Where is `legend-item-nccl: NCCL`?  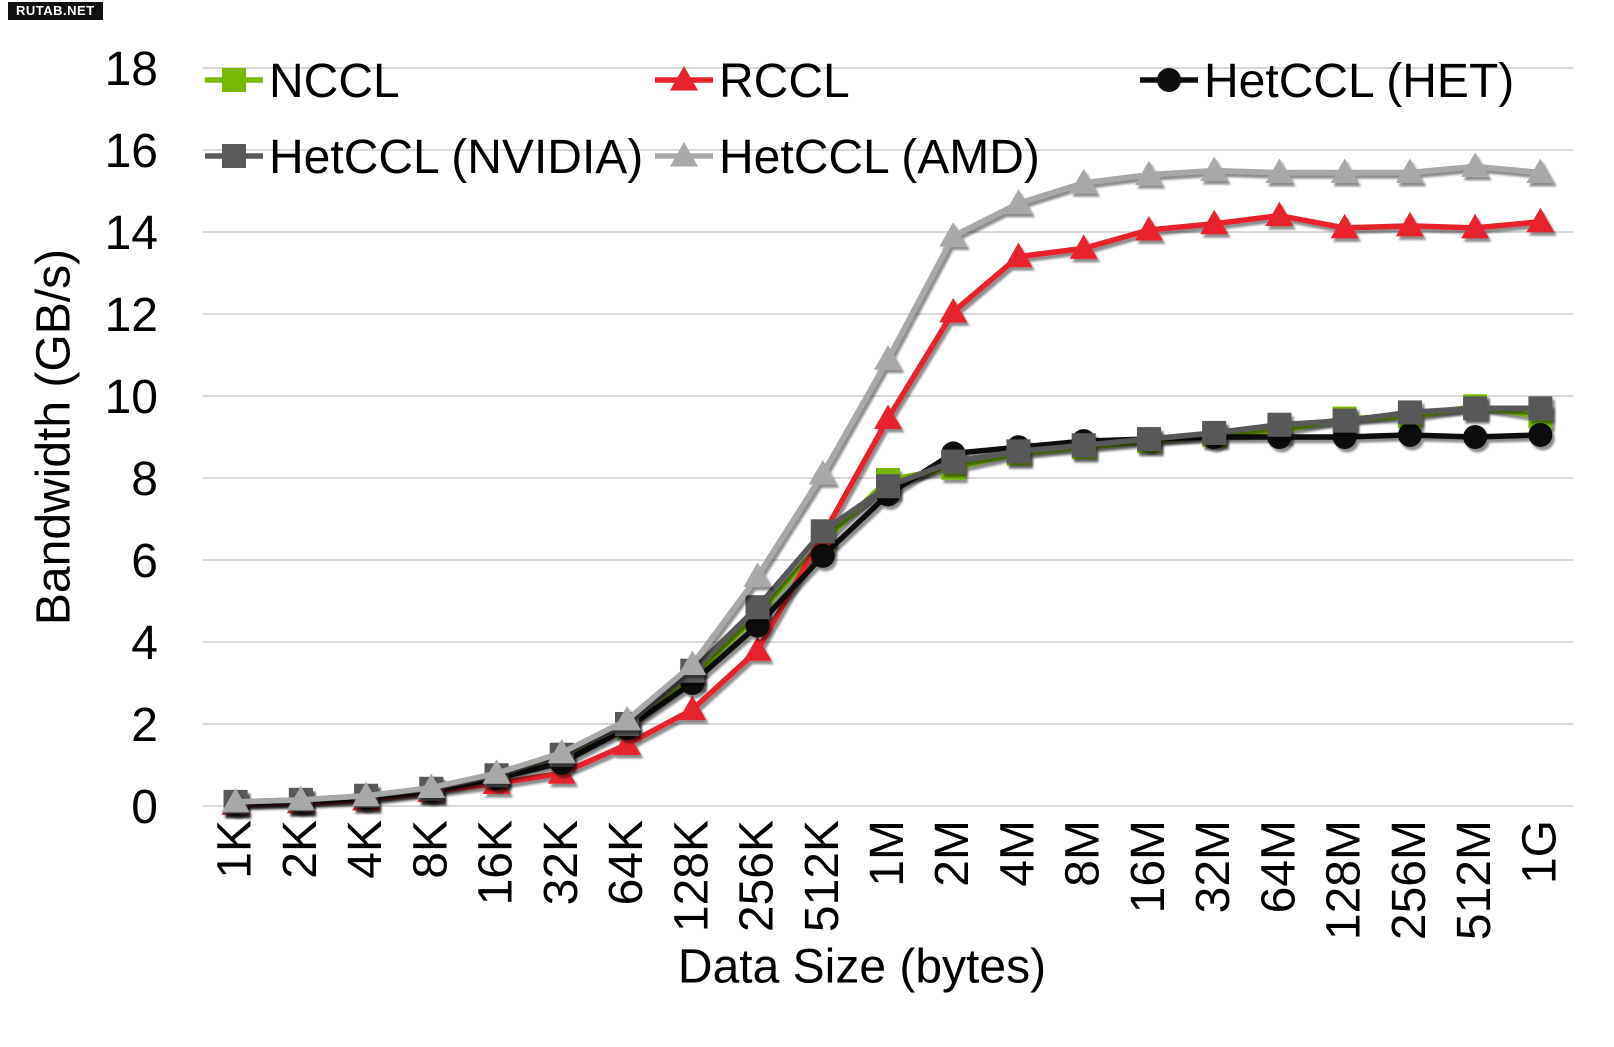 legend-item-nccl: NCCL is located at coordinates (302, 81).